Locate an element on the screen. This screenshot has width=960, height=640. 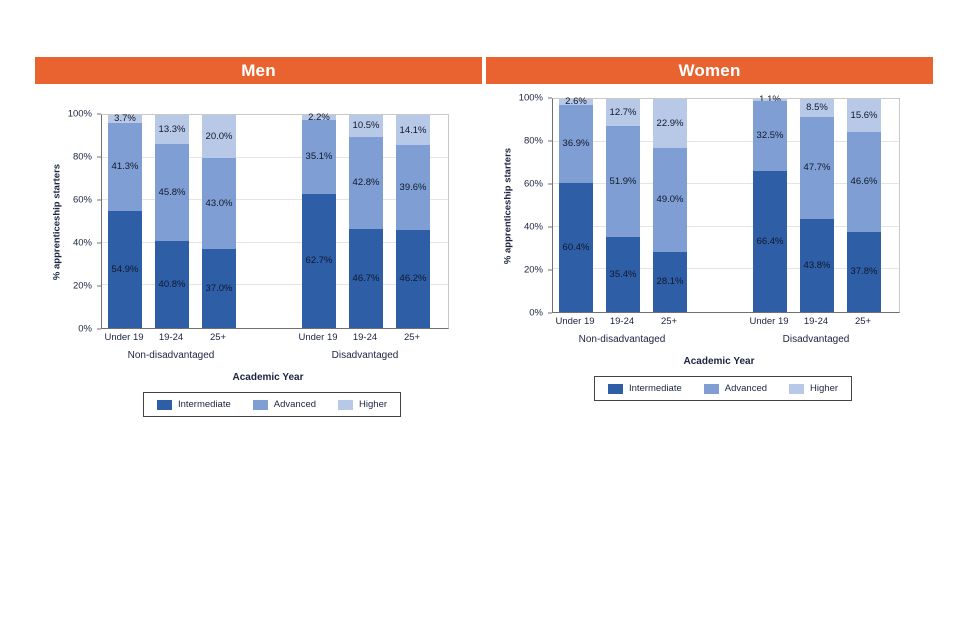
bar-segment-advanced: 45.8% is located at coordinates (172, 192).